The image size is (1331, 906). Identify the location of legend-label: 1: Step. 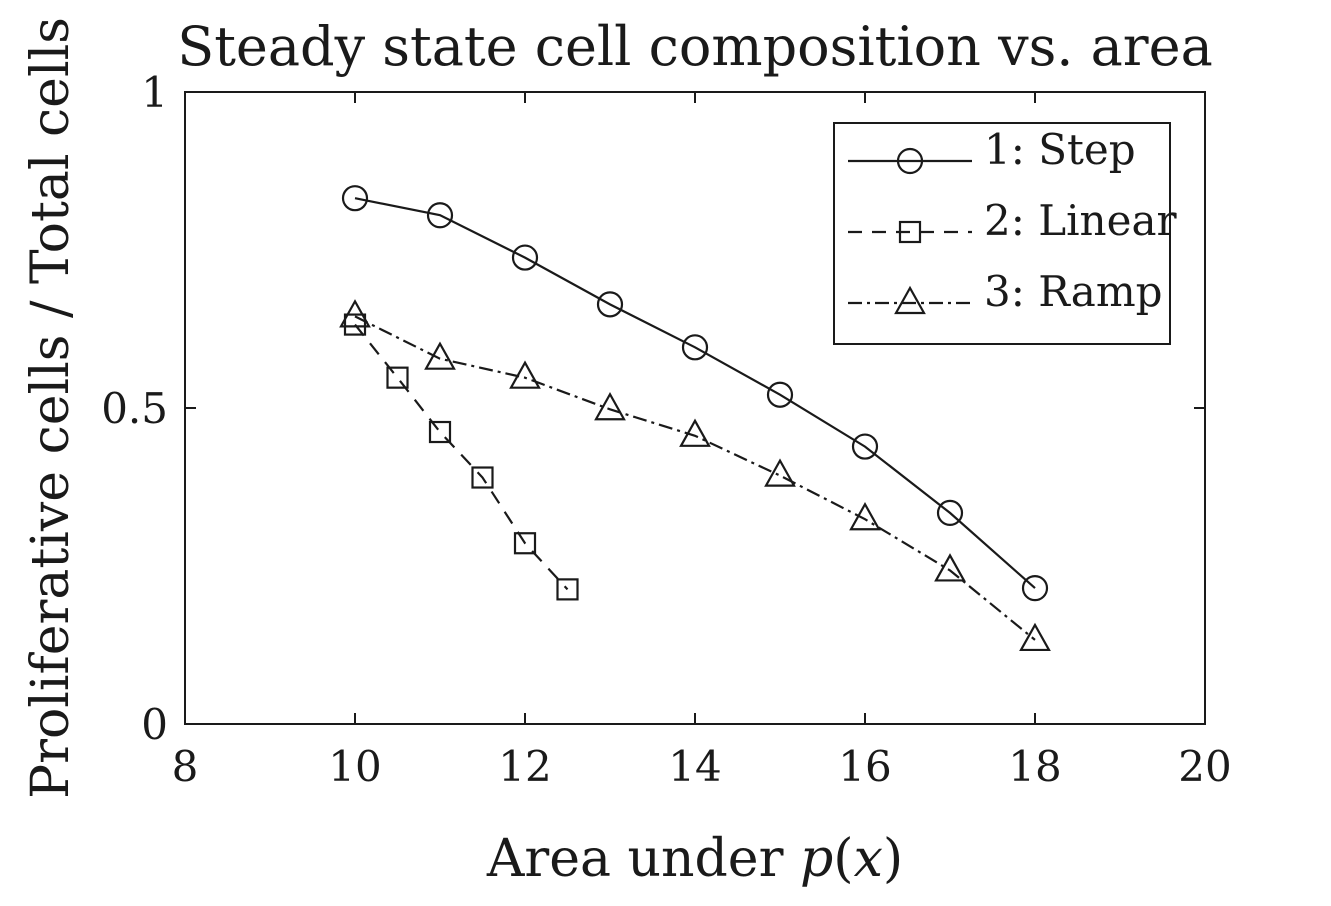
(1060, 149).